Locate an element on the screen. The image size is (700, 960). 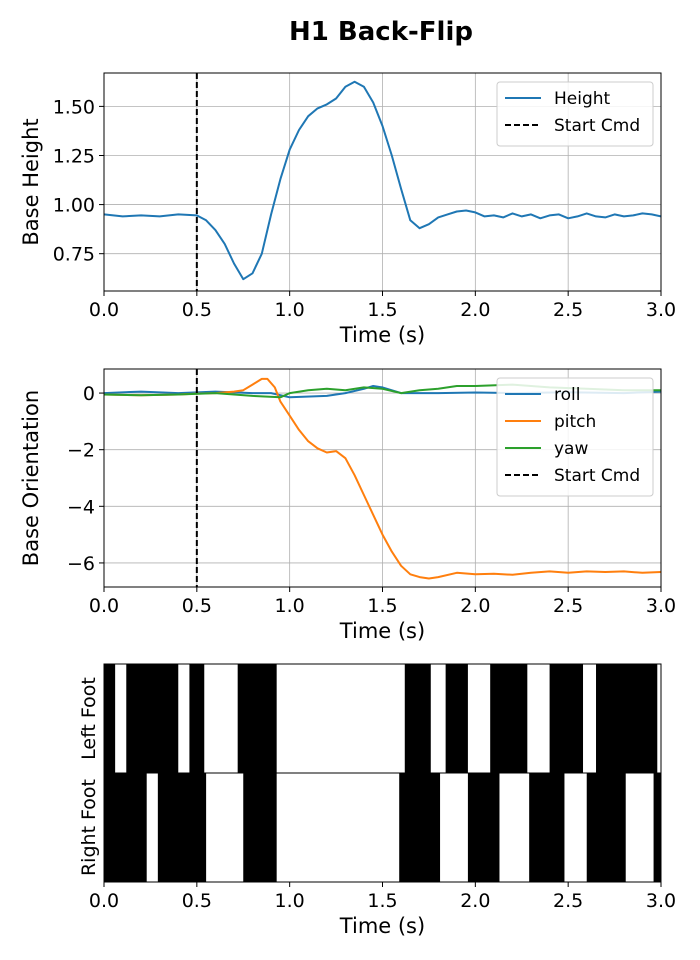
legend-entry: roll is located at coordinates (567, 395).